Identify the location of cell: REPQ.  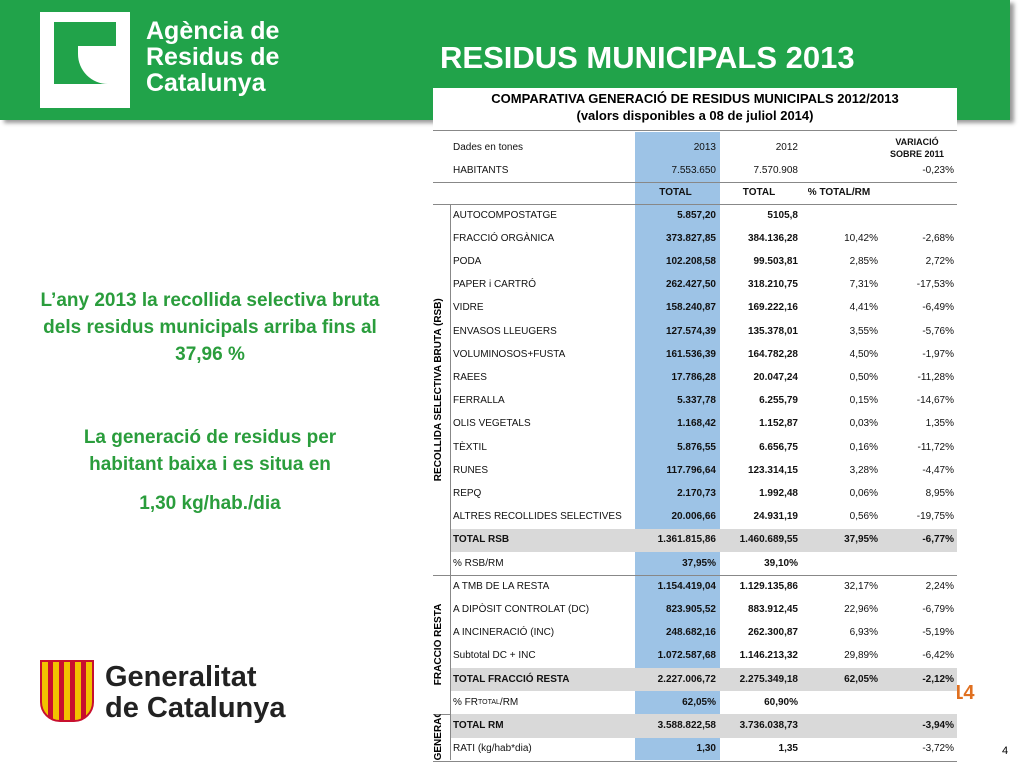
(467, 493).